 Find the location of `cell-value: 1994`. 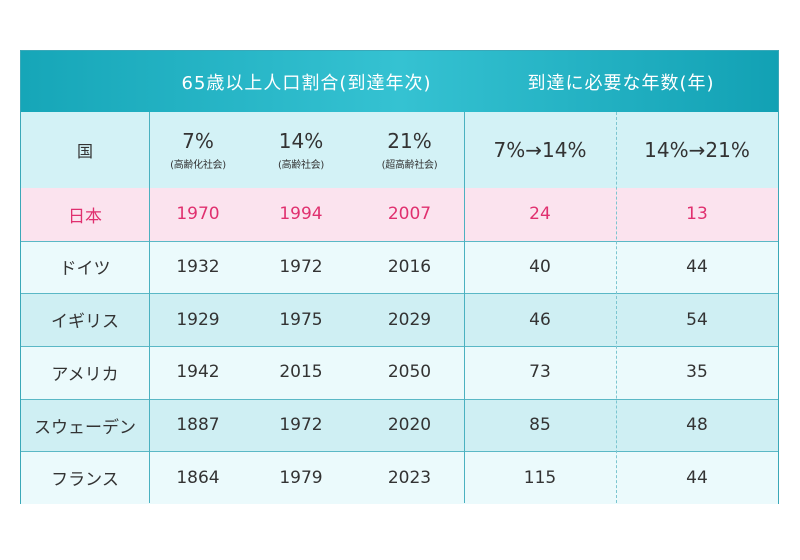

cell-value: 1994 is located at coordinates (301, 214).